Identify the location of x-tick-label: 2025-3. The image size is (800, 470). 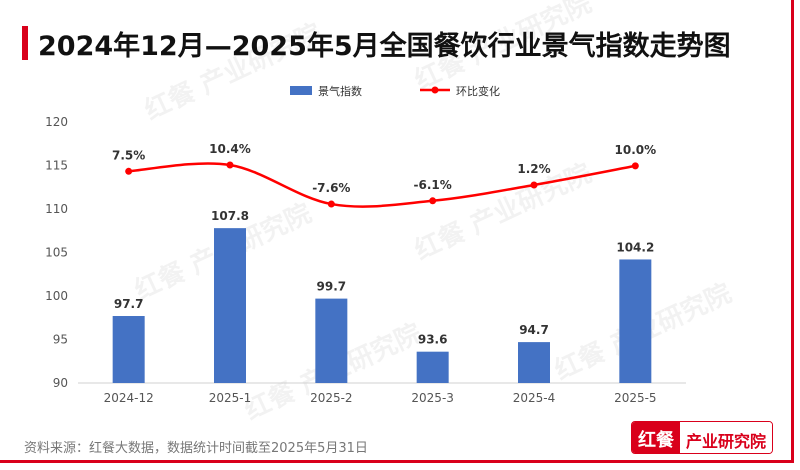
(432, 398).